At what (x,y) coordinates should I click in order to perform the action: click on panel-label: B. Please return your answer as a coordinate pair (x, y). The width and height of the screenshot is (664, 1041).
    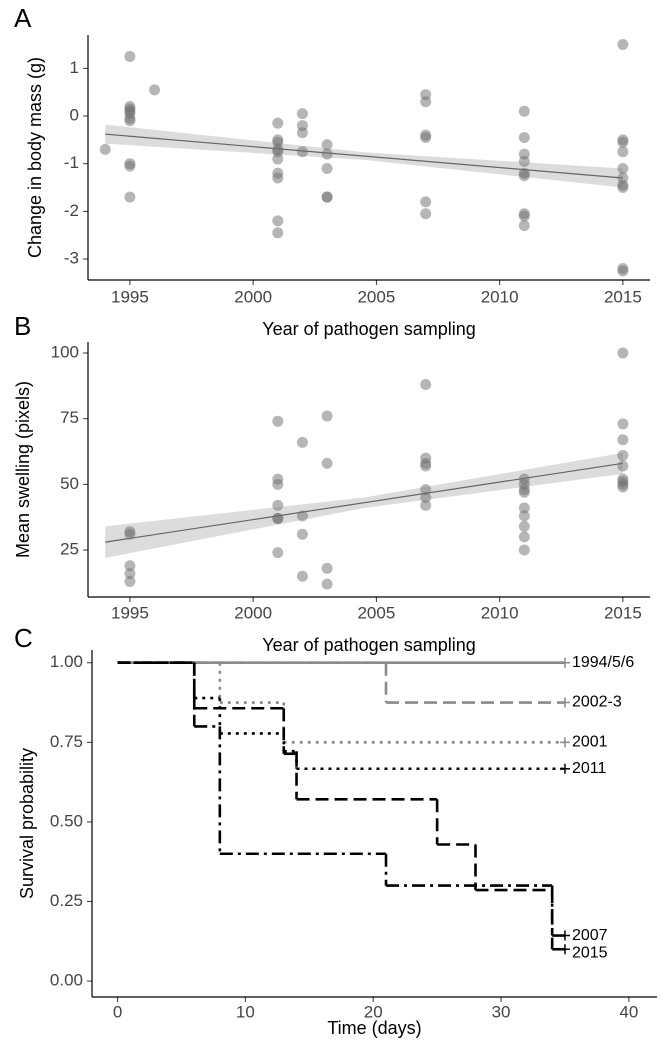
    Looking at the image, I should click on (22, 326).